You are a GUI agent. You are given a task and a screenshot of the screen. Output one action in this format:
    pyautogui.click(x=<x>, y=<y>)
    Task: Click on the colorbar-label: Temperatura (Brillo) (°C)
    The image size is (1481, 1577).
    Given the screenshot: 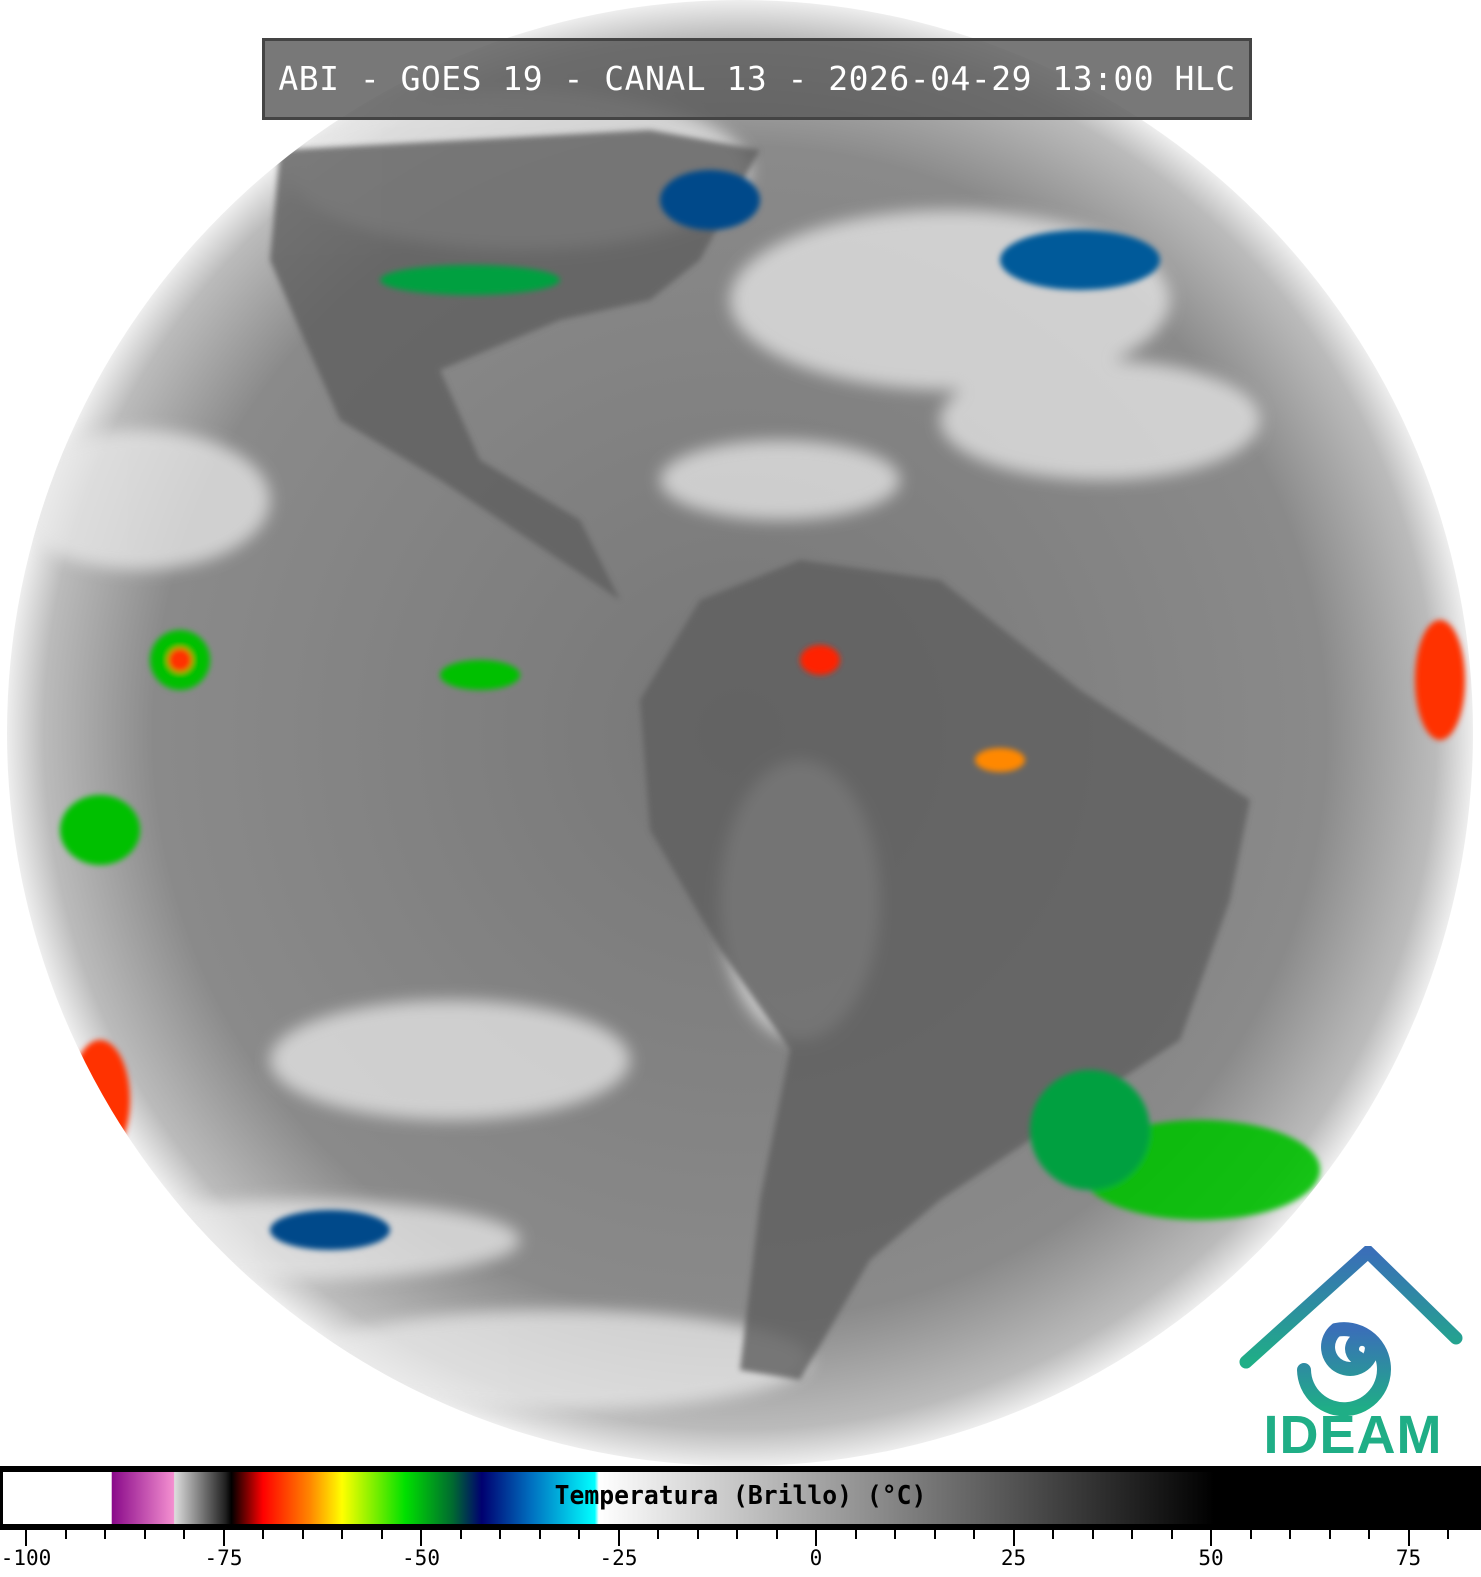 What is the action you would take?
    pyautogui.click(x=740, y=1496)
    